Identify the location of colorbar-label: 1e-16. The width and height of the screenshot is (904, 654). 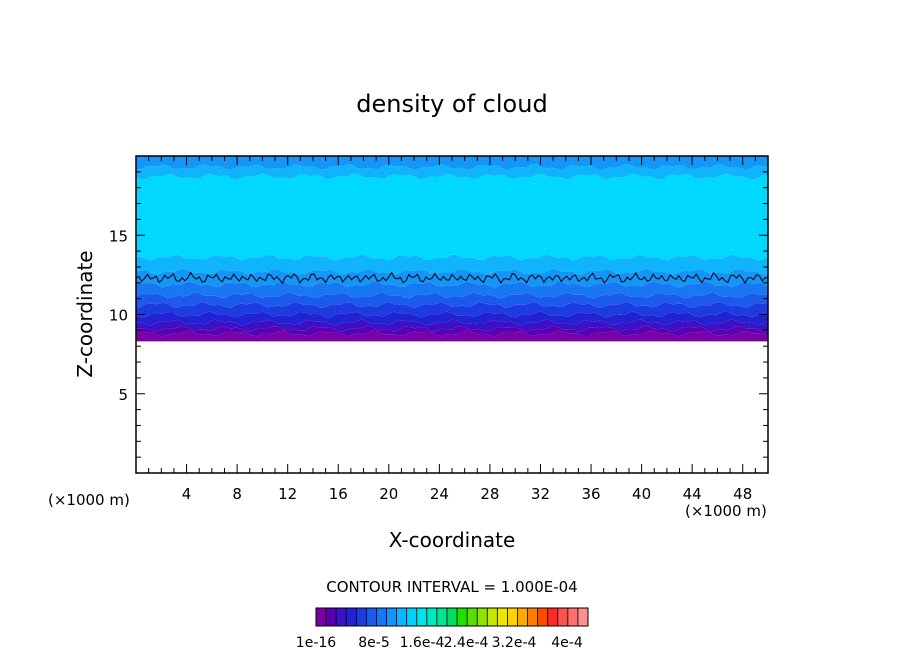
(316, 643).